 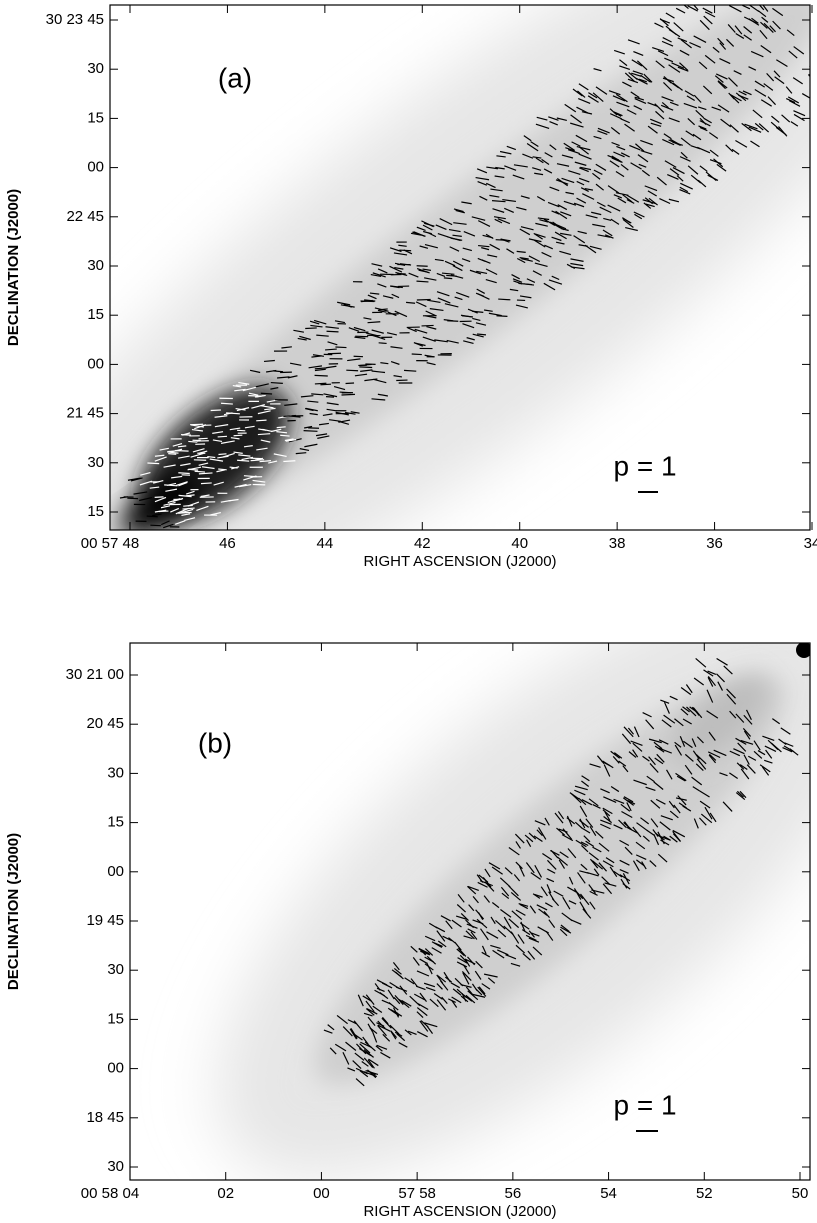 I want to click on y-tick-label: 19 45, so click(x=105, y=920).